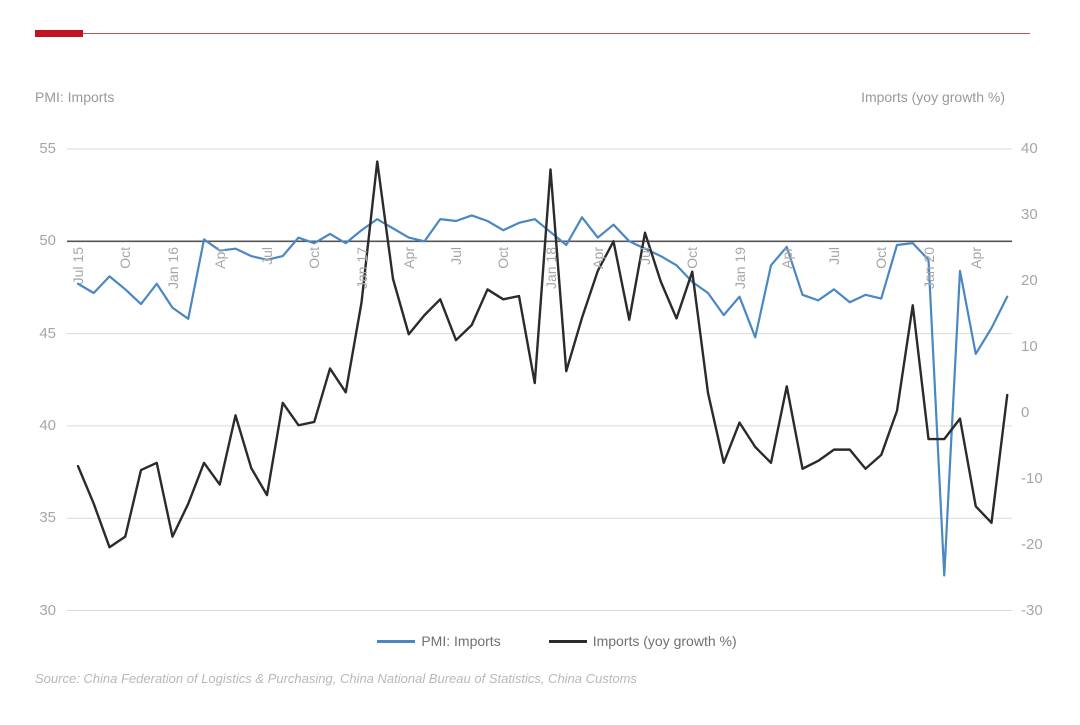  I want to click on left-axis-tick-label: 50, so click(47, 241).